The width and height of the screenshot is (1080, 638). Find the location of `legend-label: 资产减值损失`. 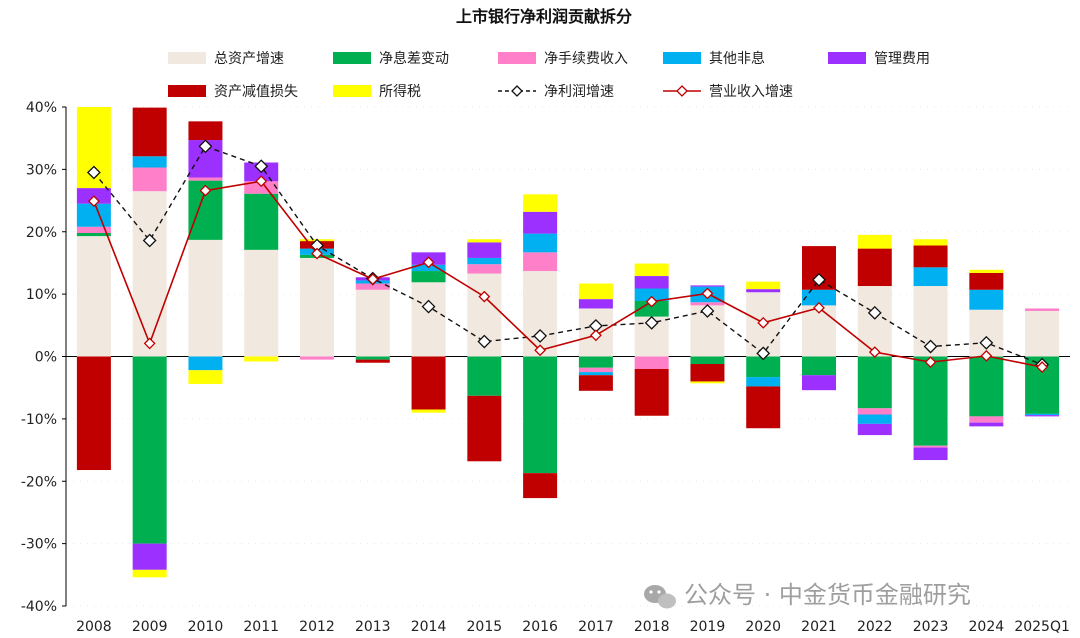

legend-label: 资产减值损失 is located at coordinates (256, 92).